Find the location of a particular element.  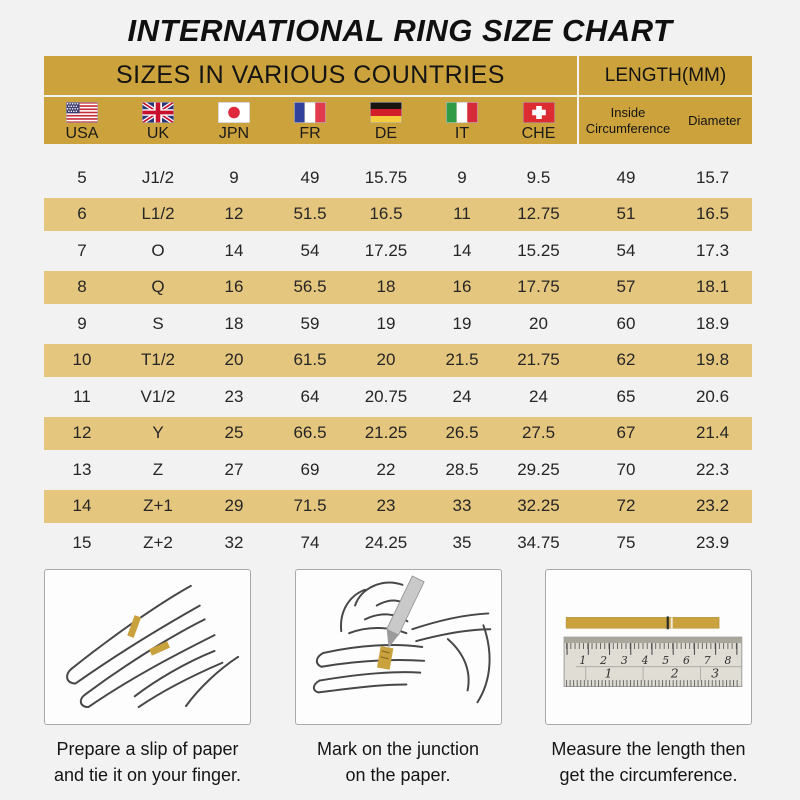

table-cell: 13 is located at coordinates (82, 469).